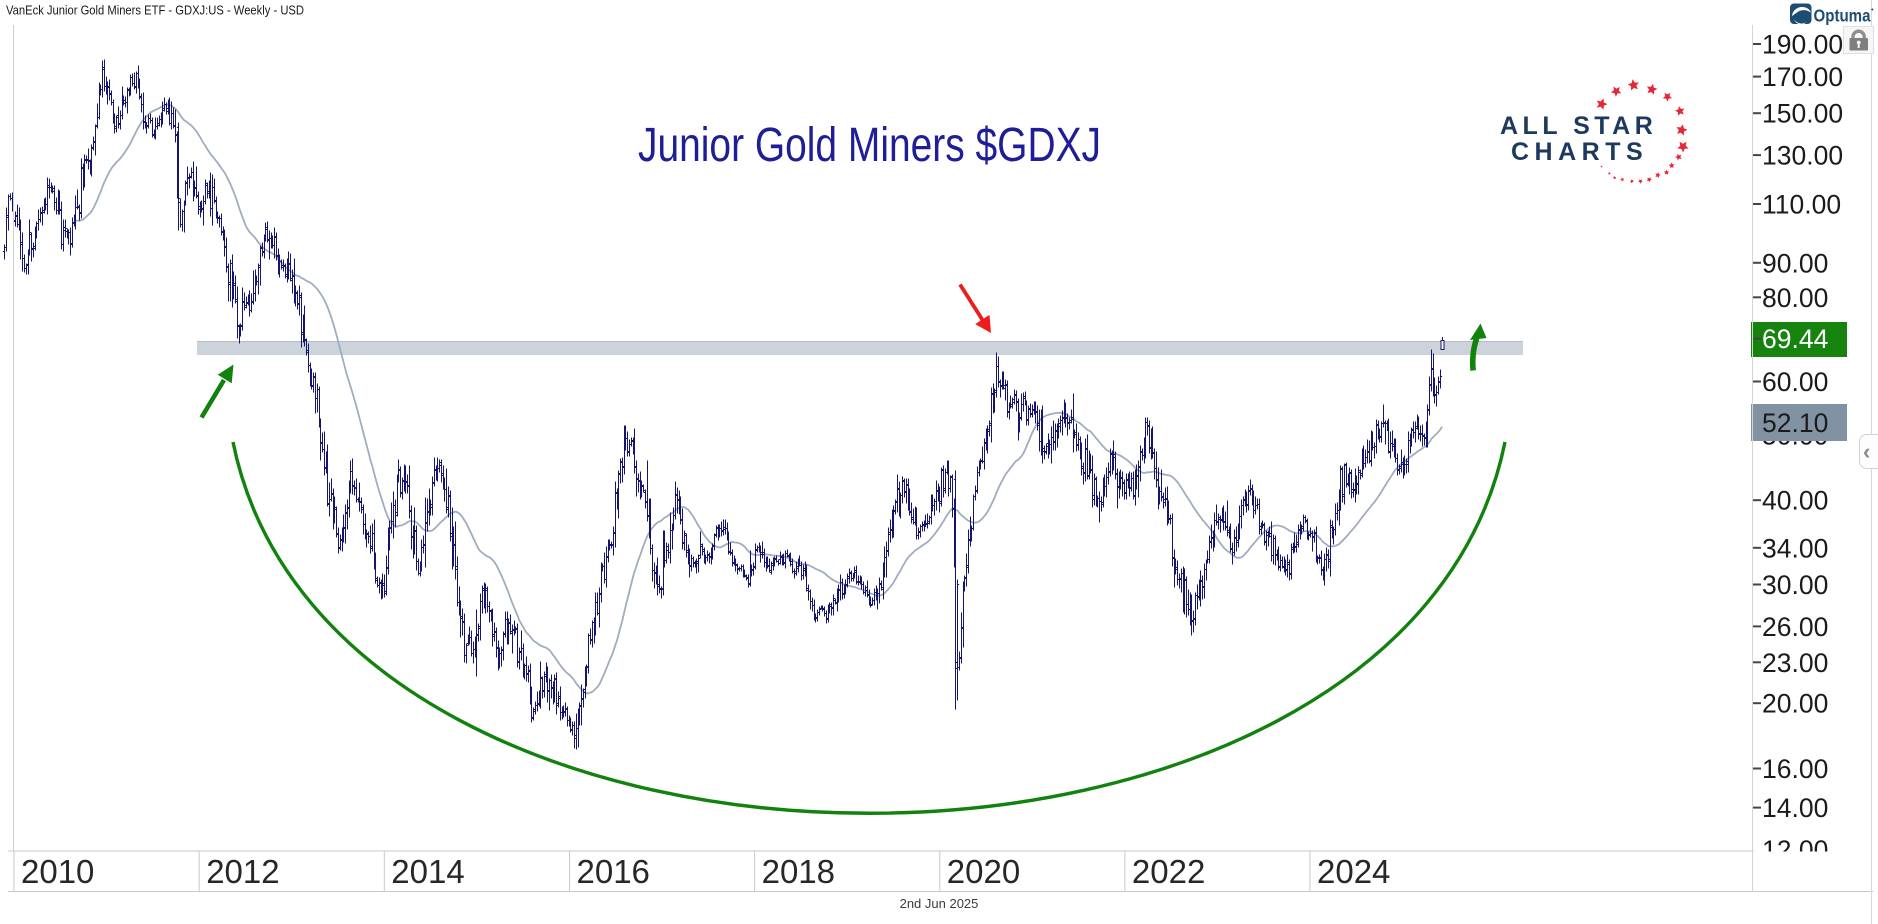 Image resolution: width=1878 pixels, height=924 pixels. I want to click on svg-text: 34.00, so click(1795, 548).